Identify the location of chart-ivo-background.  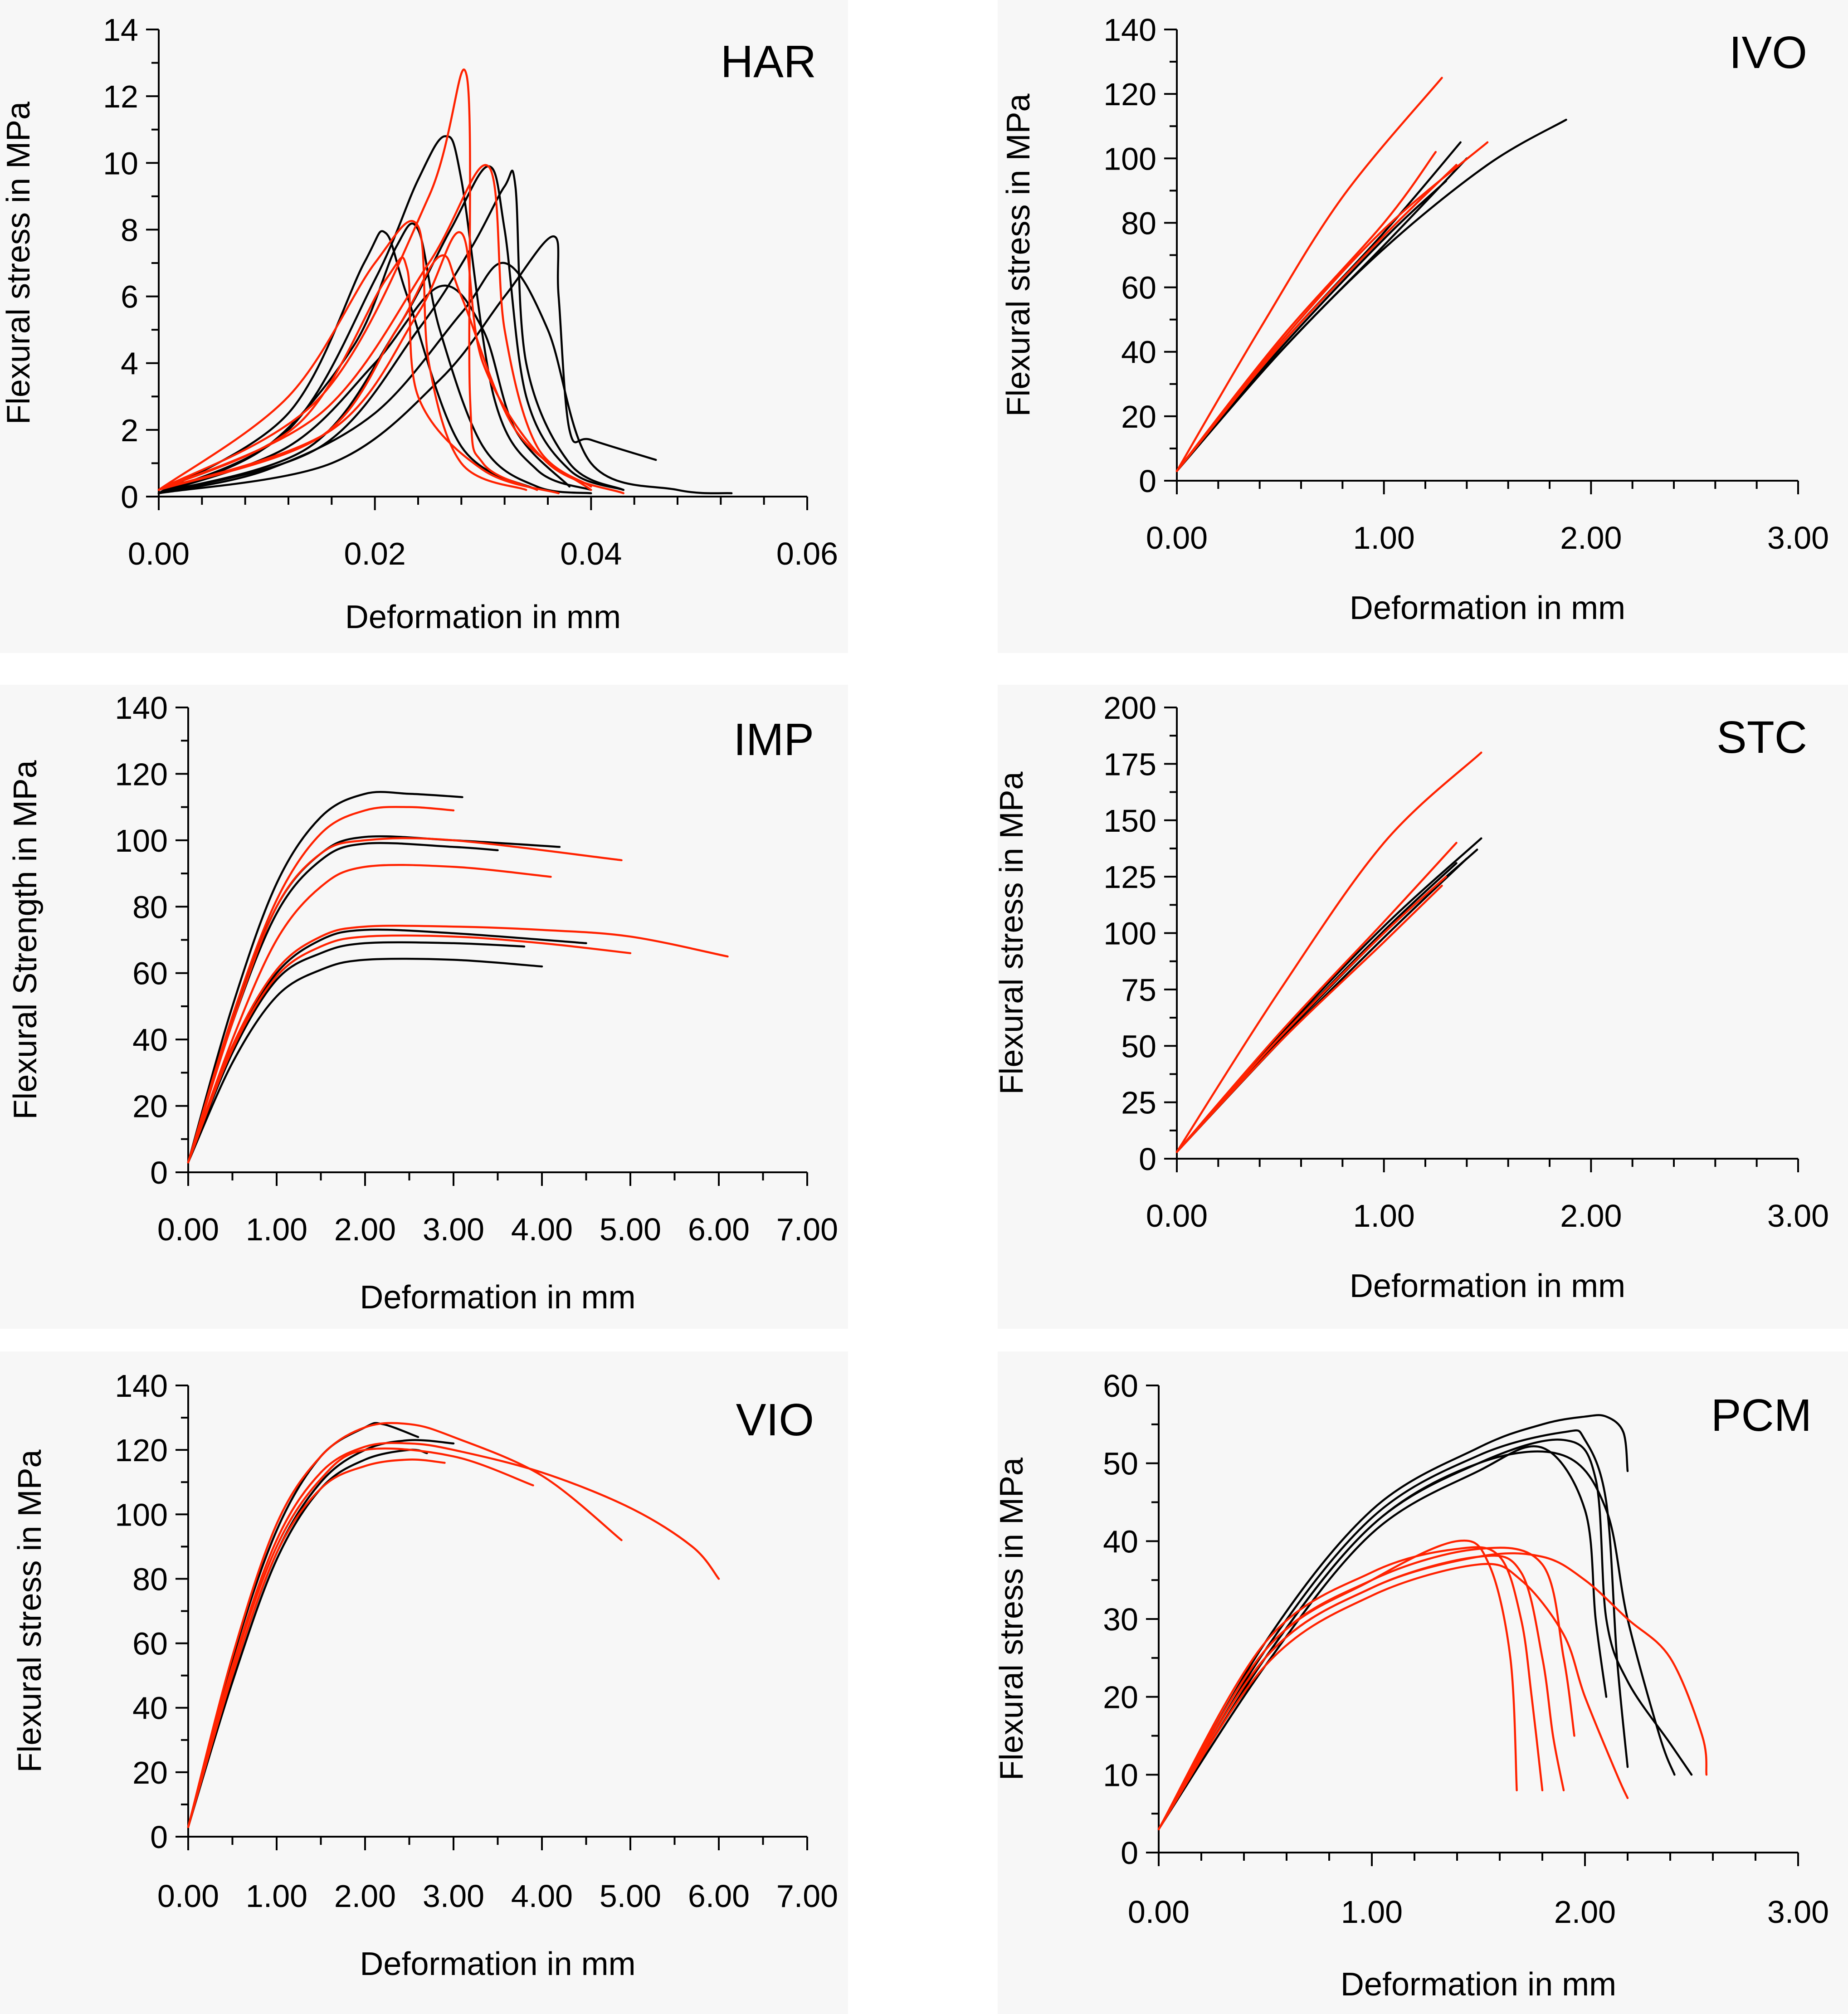
(1423, 327).